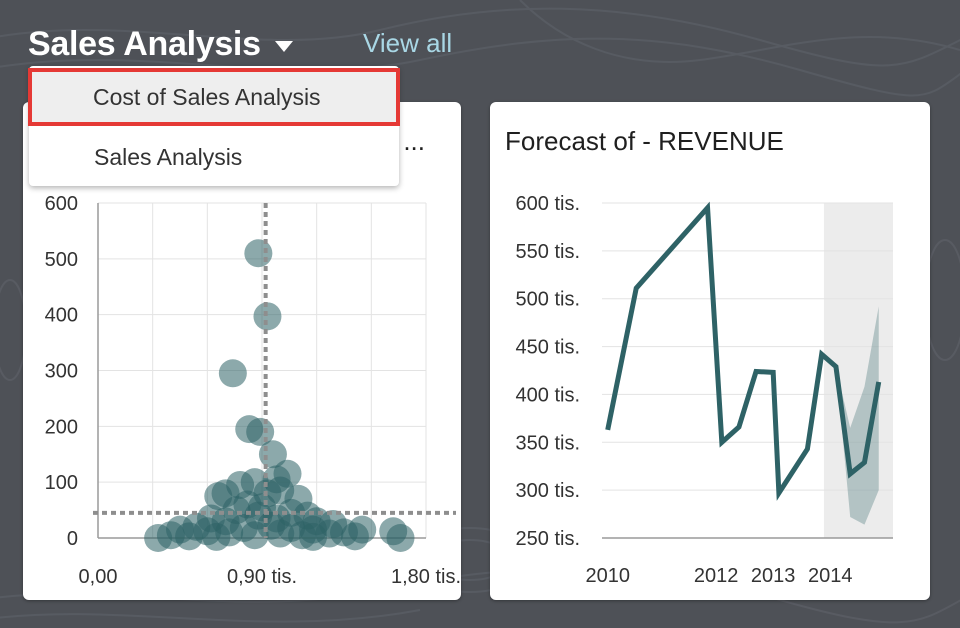 The height and width of the screenshot is (628, 960). What do you see at coordinates (548, 252) in the screenshot?
I see `forecast-y-tick-label: 550 tis.` at bounding box center [548, 252].